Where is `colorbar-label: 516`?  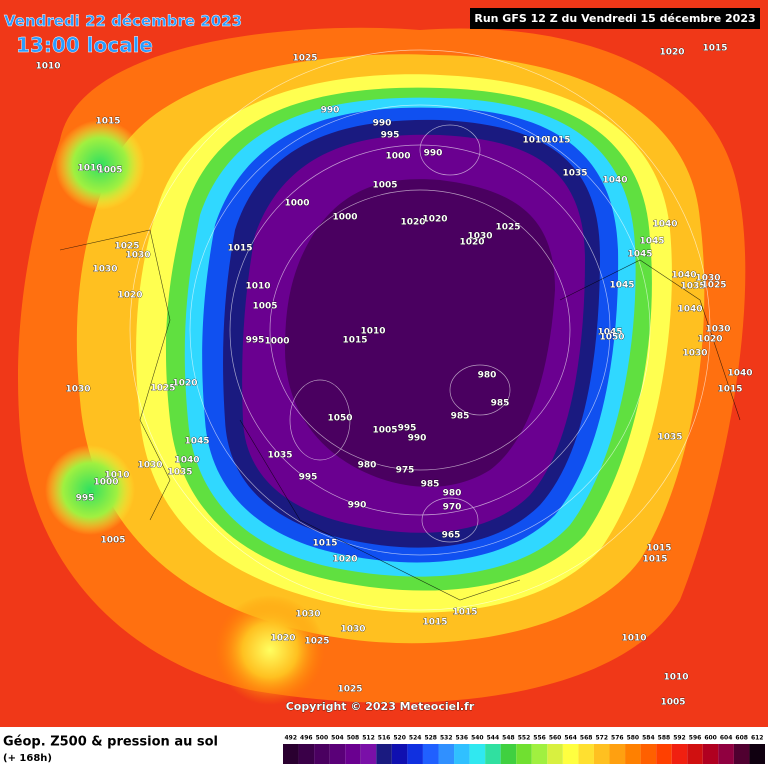 colorbar-label: 516 is located at coordinates (384, 738).